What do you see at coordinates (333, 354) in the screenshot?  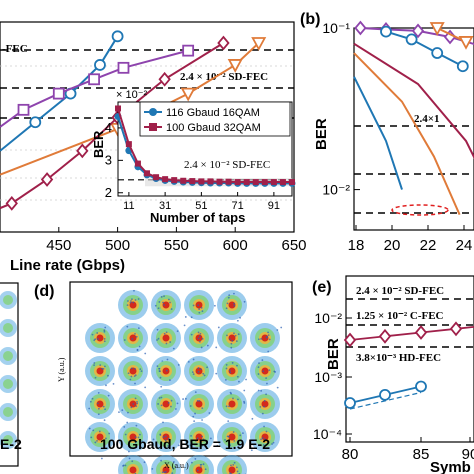 I see `panel-e-ylabel: BER` at bounding box center [333, 354].